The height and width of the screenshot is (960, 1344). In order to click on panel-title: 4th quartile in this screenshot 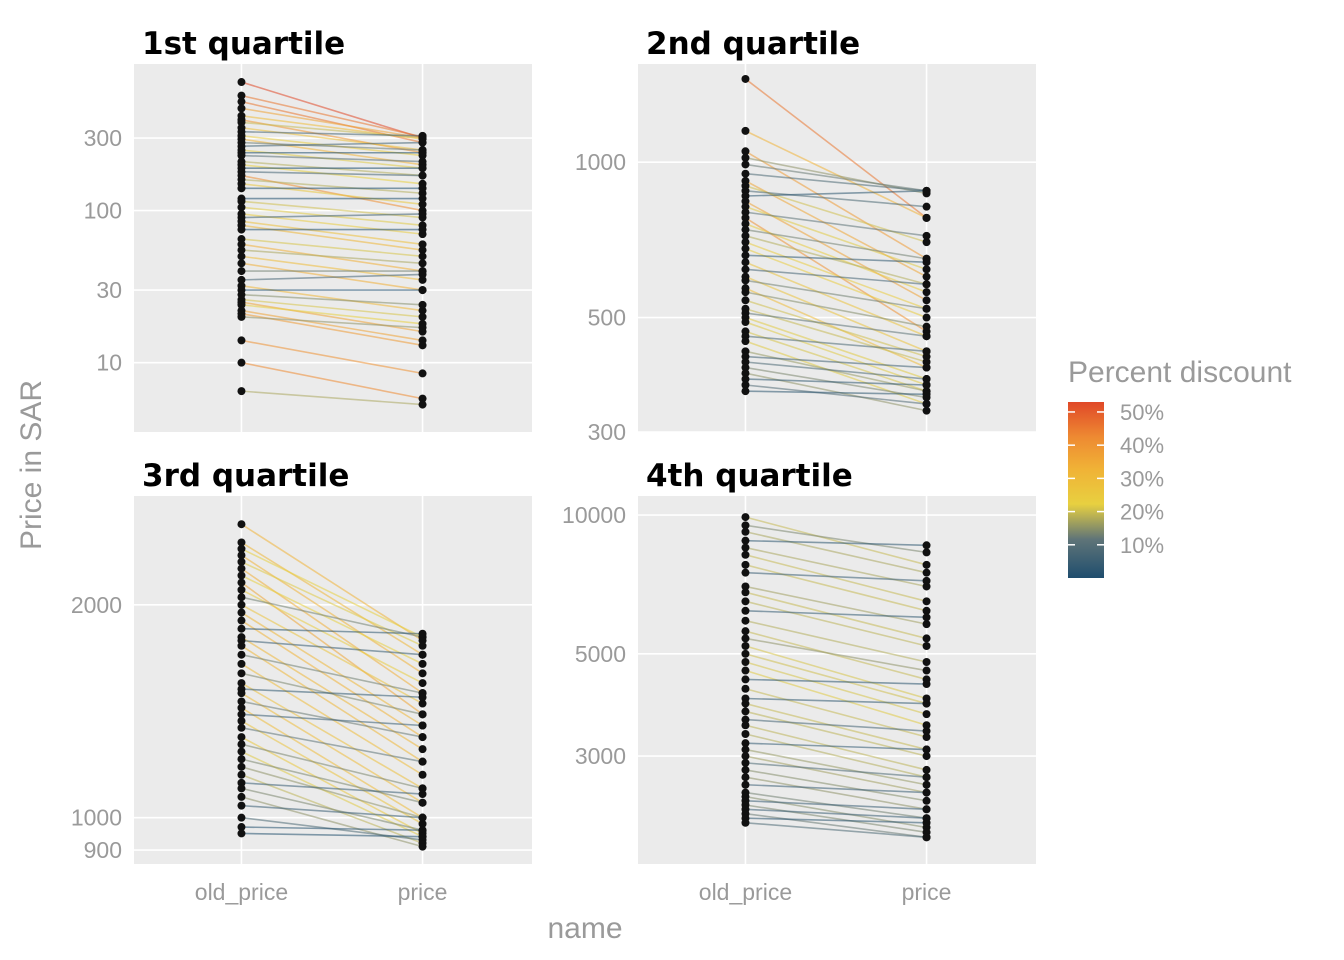, I will do `click(749, 476)`.